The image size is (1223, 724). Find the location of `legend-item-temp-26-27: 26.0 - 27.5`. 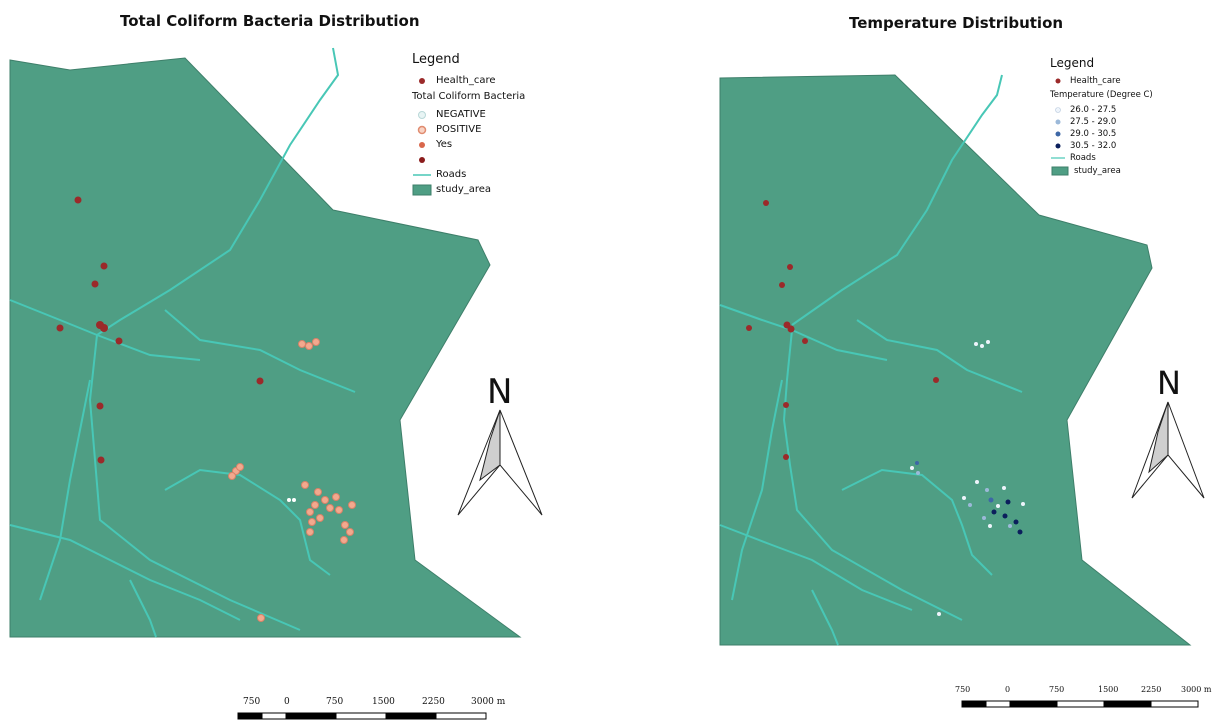

legend-item-temp-26-27: 26.0 - 27.5 is located at coordinates (1101, 110).